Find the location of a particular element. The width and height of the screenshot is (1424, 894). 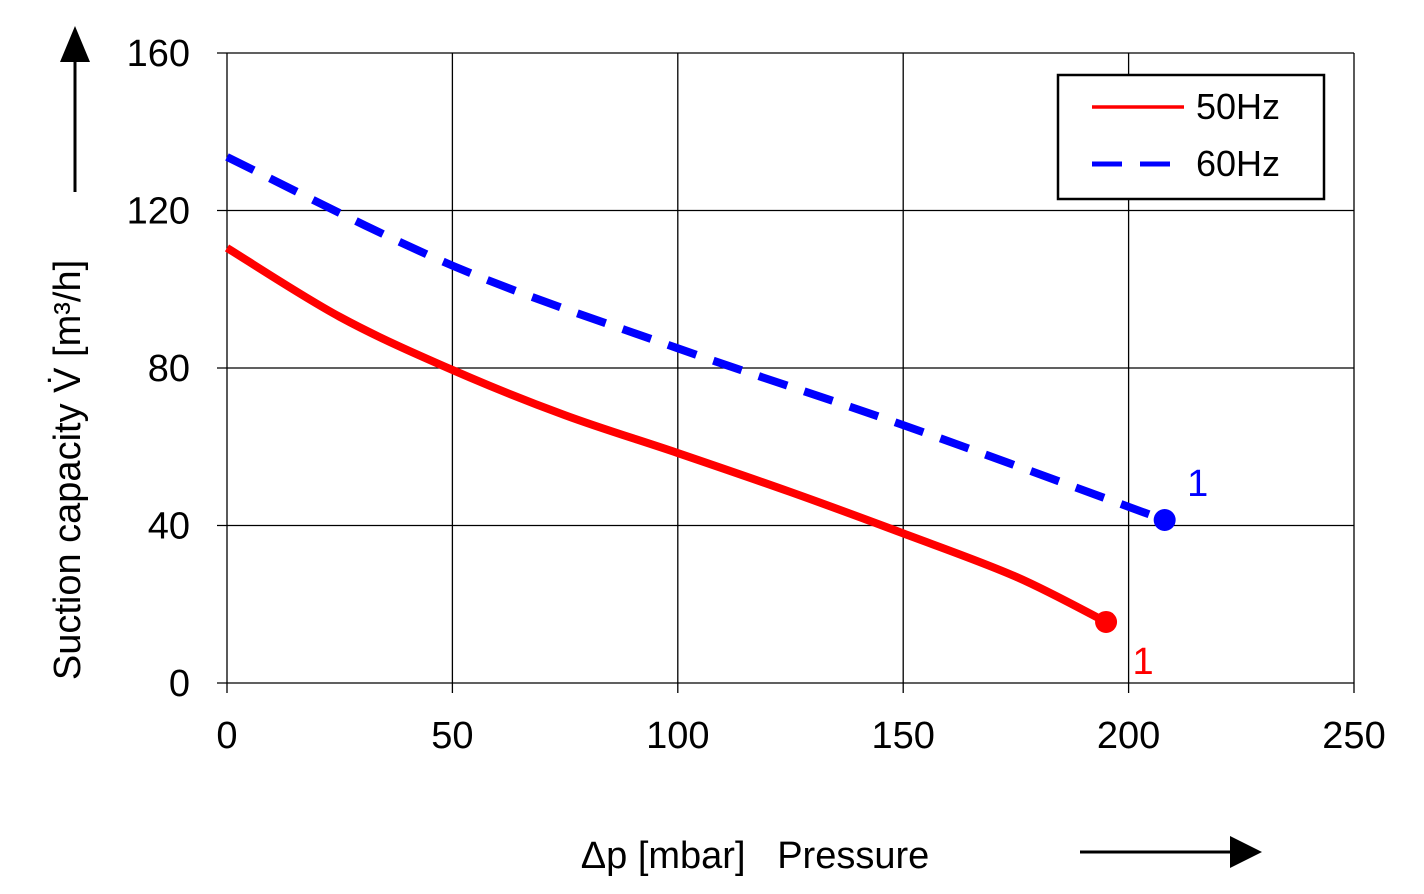

x-tick-label: 200 is located at coordinates (1128, 736).